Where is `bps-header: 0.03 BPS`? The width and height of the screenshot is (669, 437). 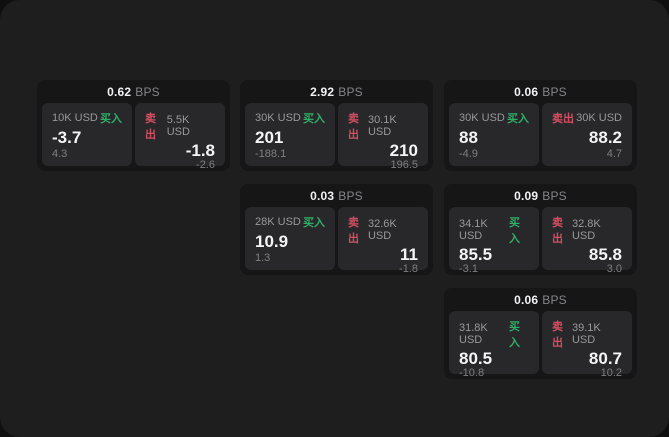 bps-header: 0.03 BPS is located at coordinates (336, 195).